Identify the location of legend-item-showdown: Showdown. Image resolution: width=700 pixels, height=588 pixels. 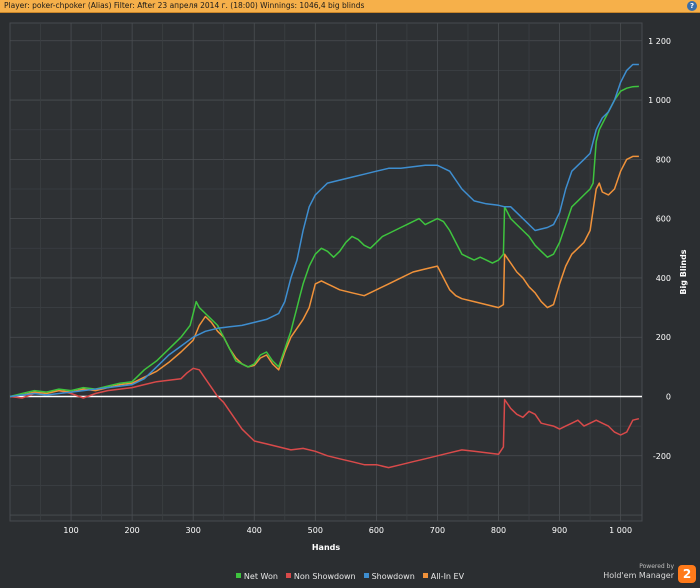
(389, 576).